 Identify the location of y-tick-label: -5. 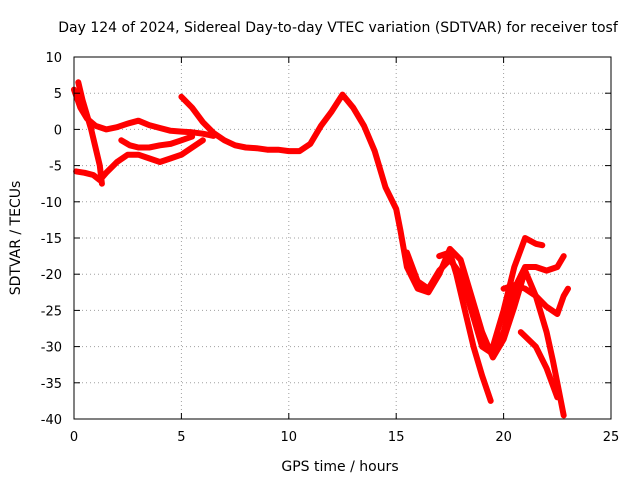
(55, 167).